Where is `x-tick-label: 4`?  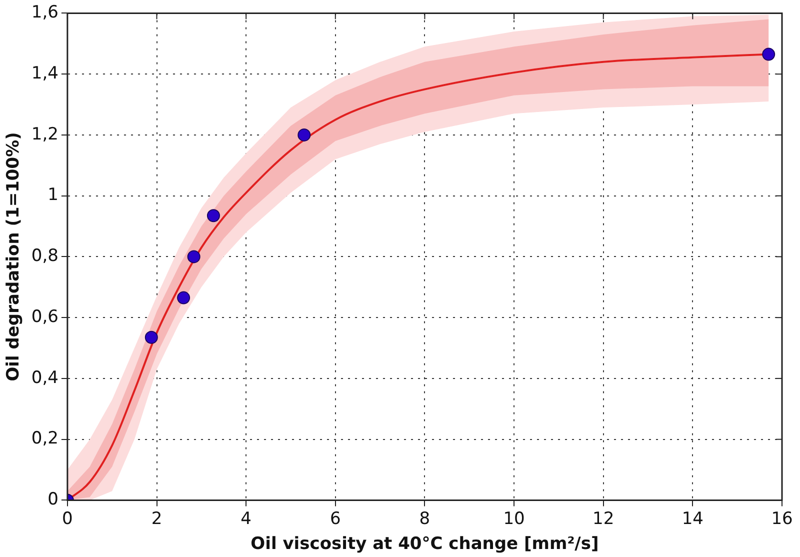
x-tick-label: 4 is located at coordinates (246, 518).